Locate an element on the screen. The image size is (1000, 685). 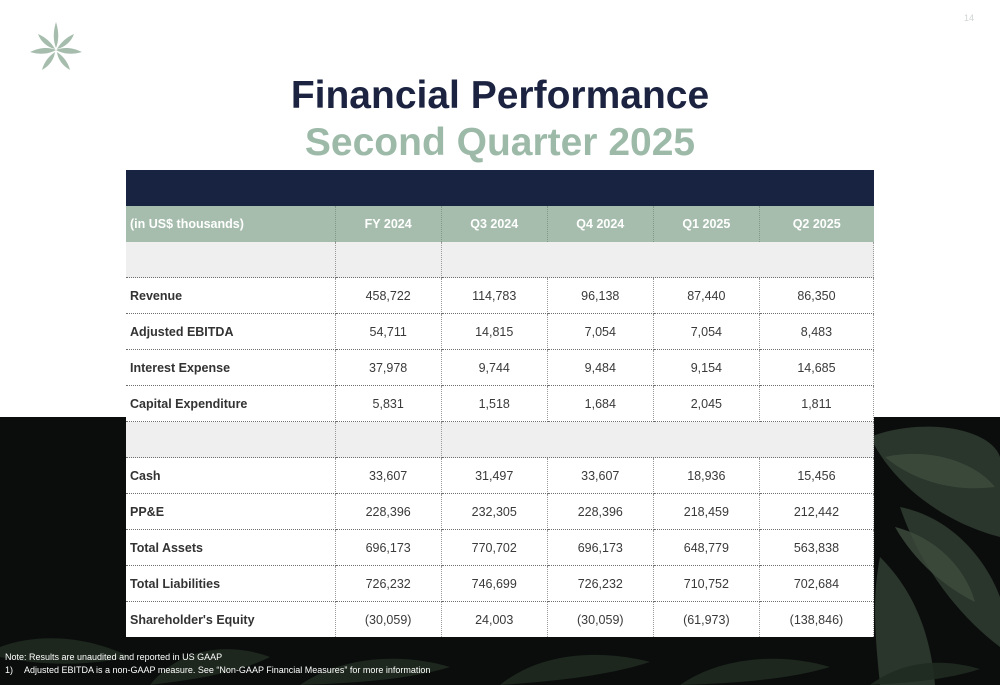
row-label: Revenue is located at coordinates (231, 295).